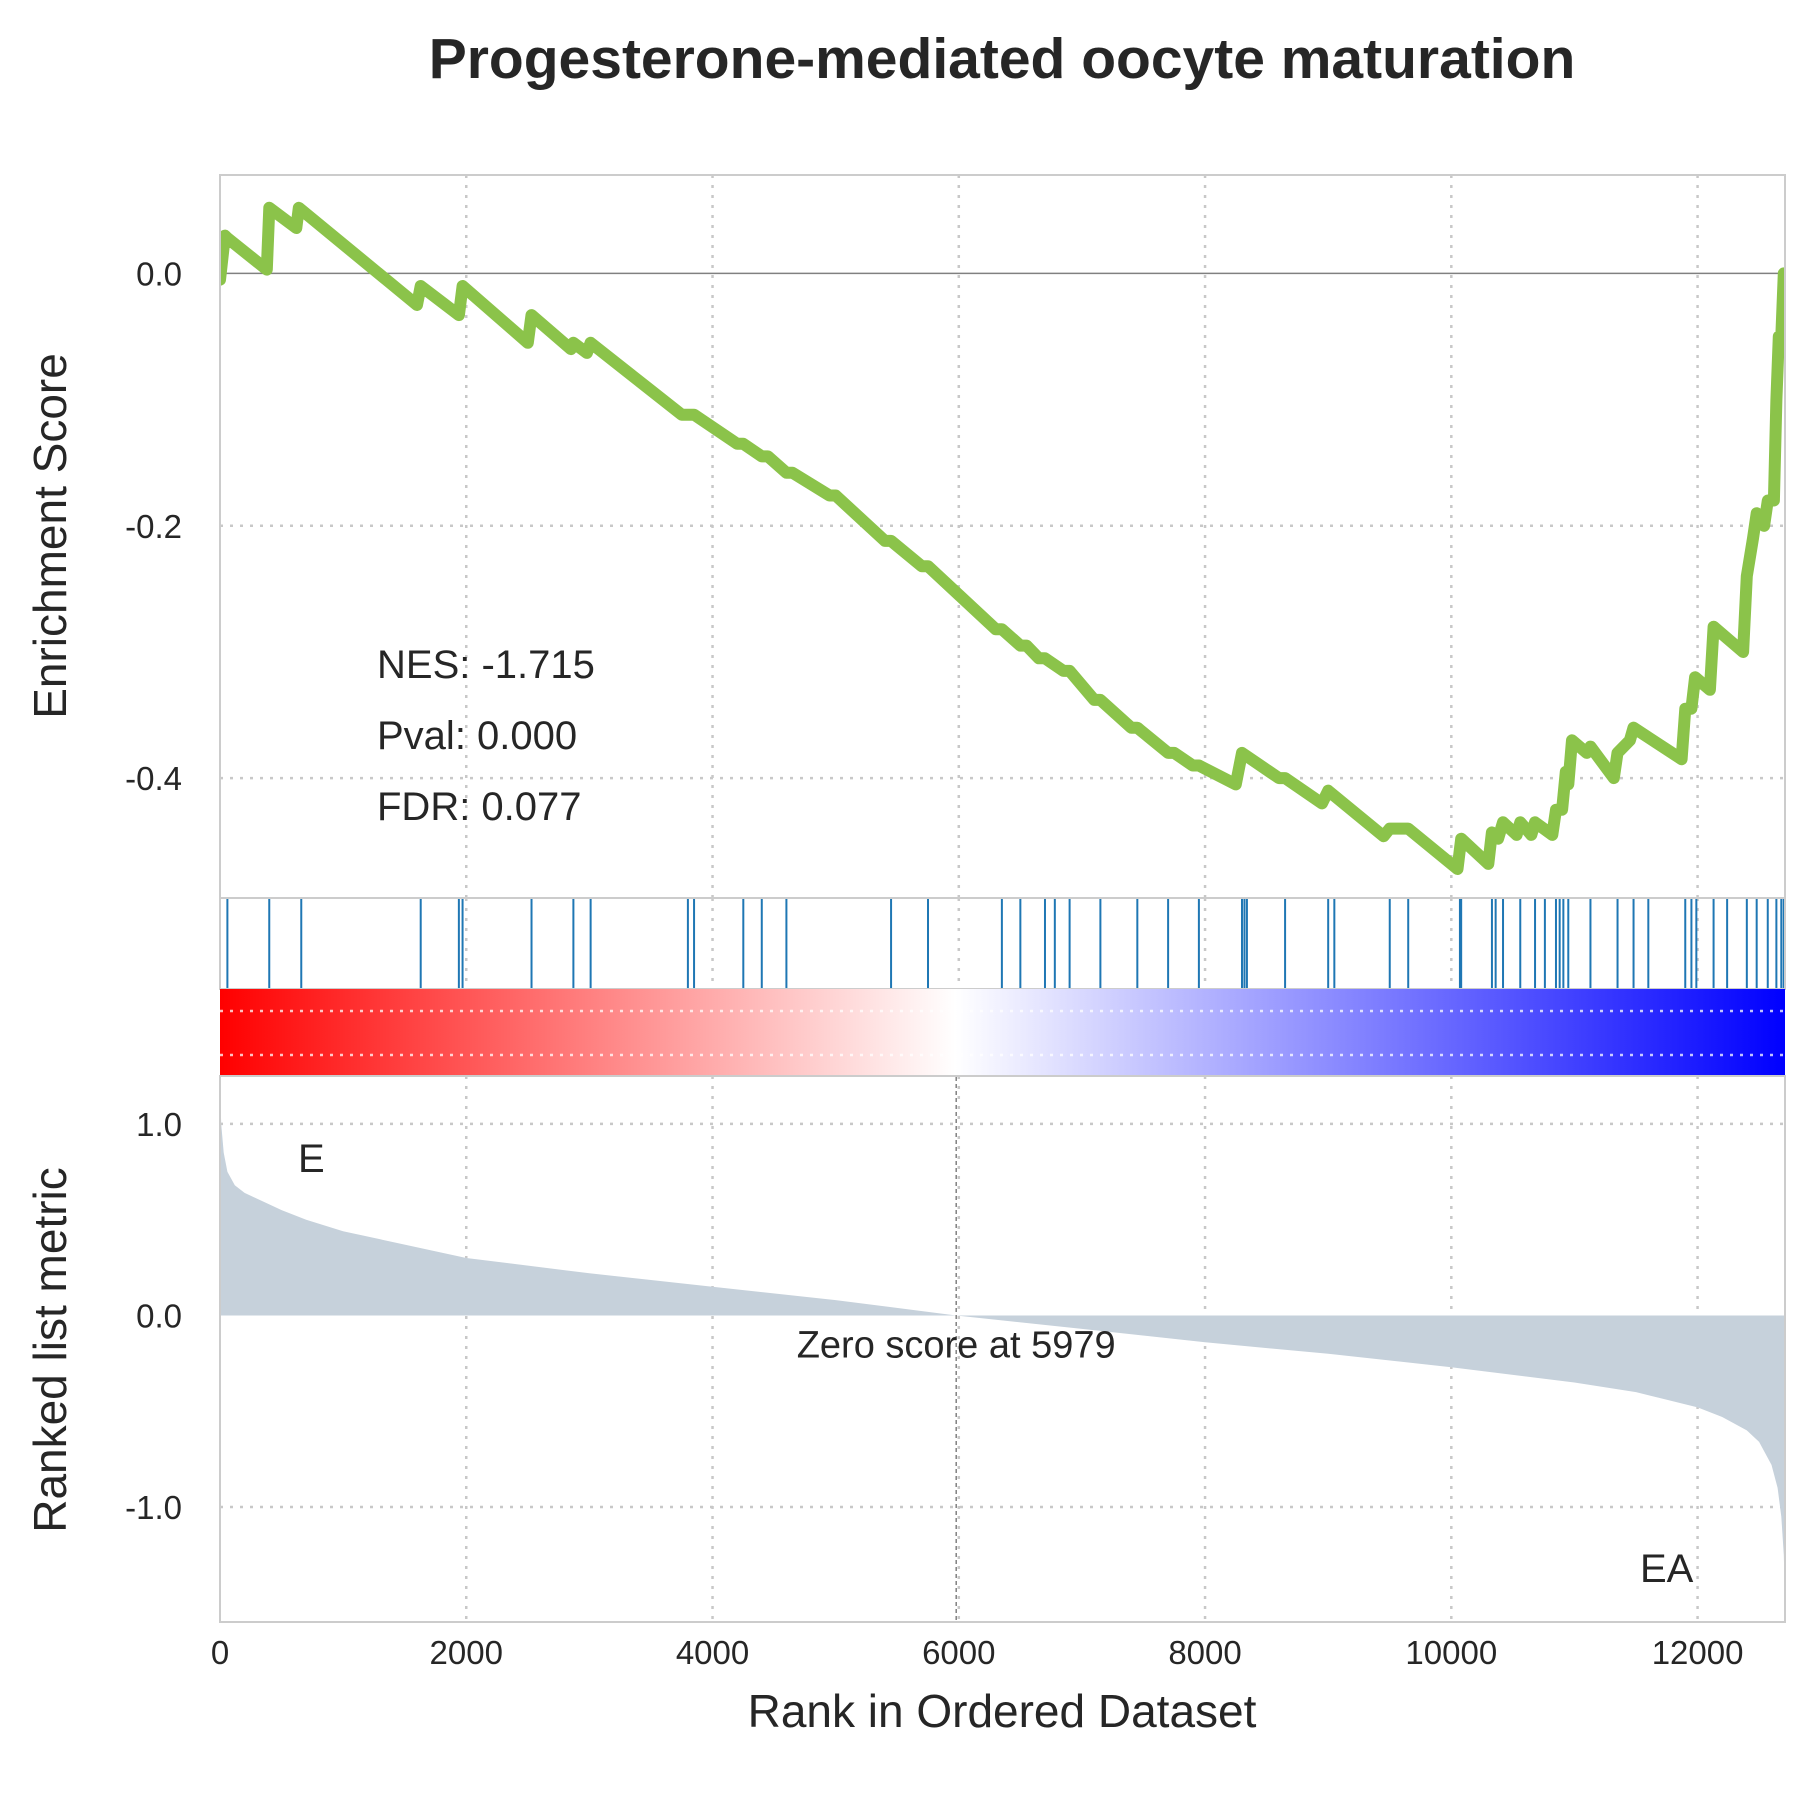 This screenshot has width=1809, height=1797. I want to click on enrichment-y-ticks: 0.0 -0.2 -0.4, so click(153, 526).